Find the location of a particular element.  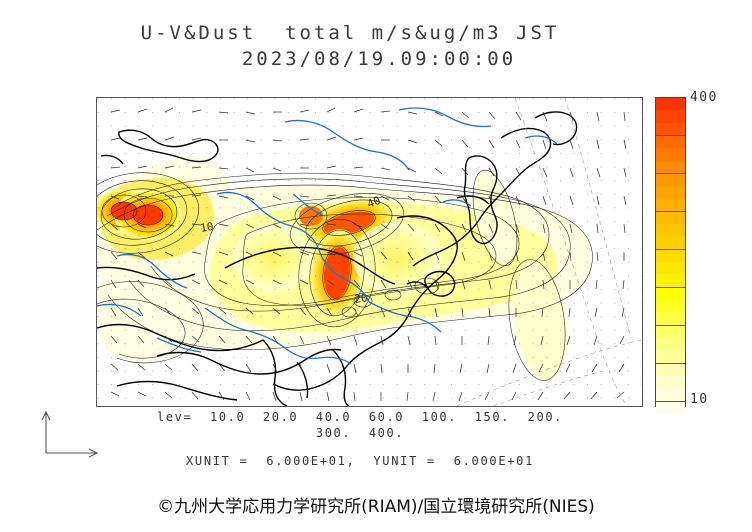

colorbar-max-label: 400 is located at coordinates (704, 97).